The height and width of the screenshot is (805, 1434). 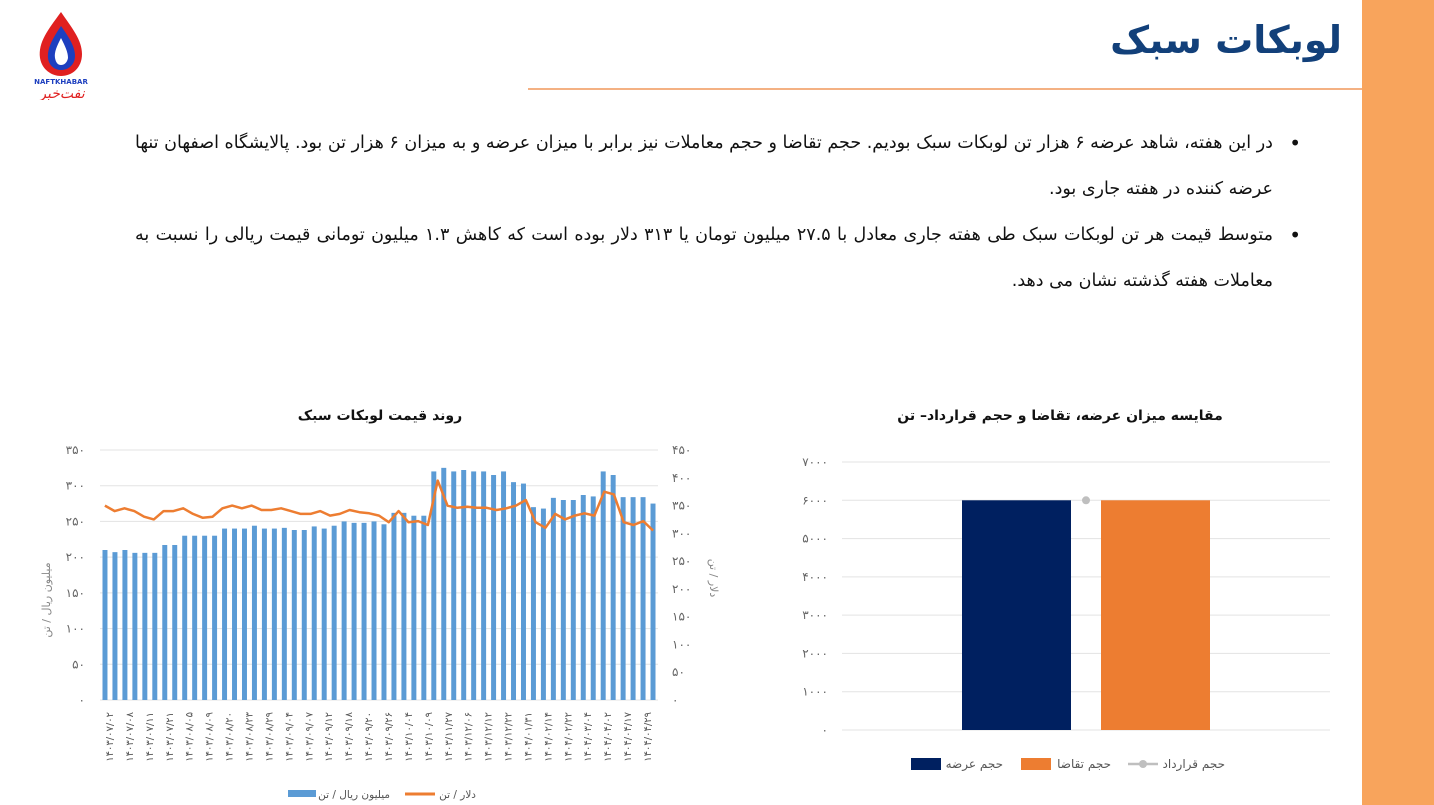 I want to click on x-tick-label: ۱۴۰۳/۰۹/۰۷, so click(x=309, y=736).